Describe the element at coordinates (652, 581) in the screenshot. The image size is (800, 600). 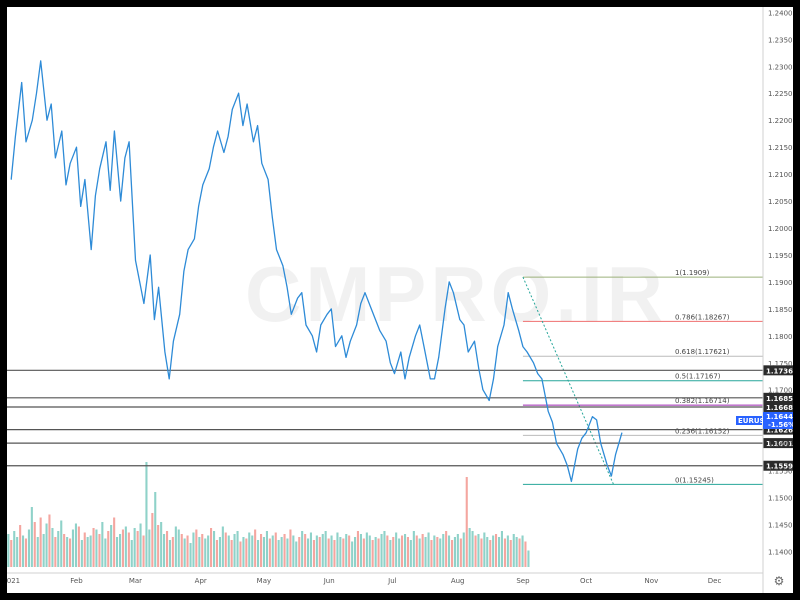
I see `time-tick-label: Nov` at that location.